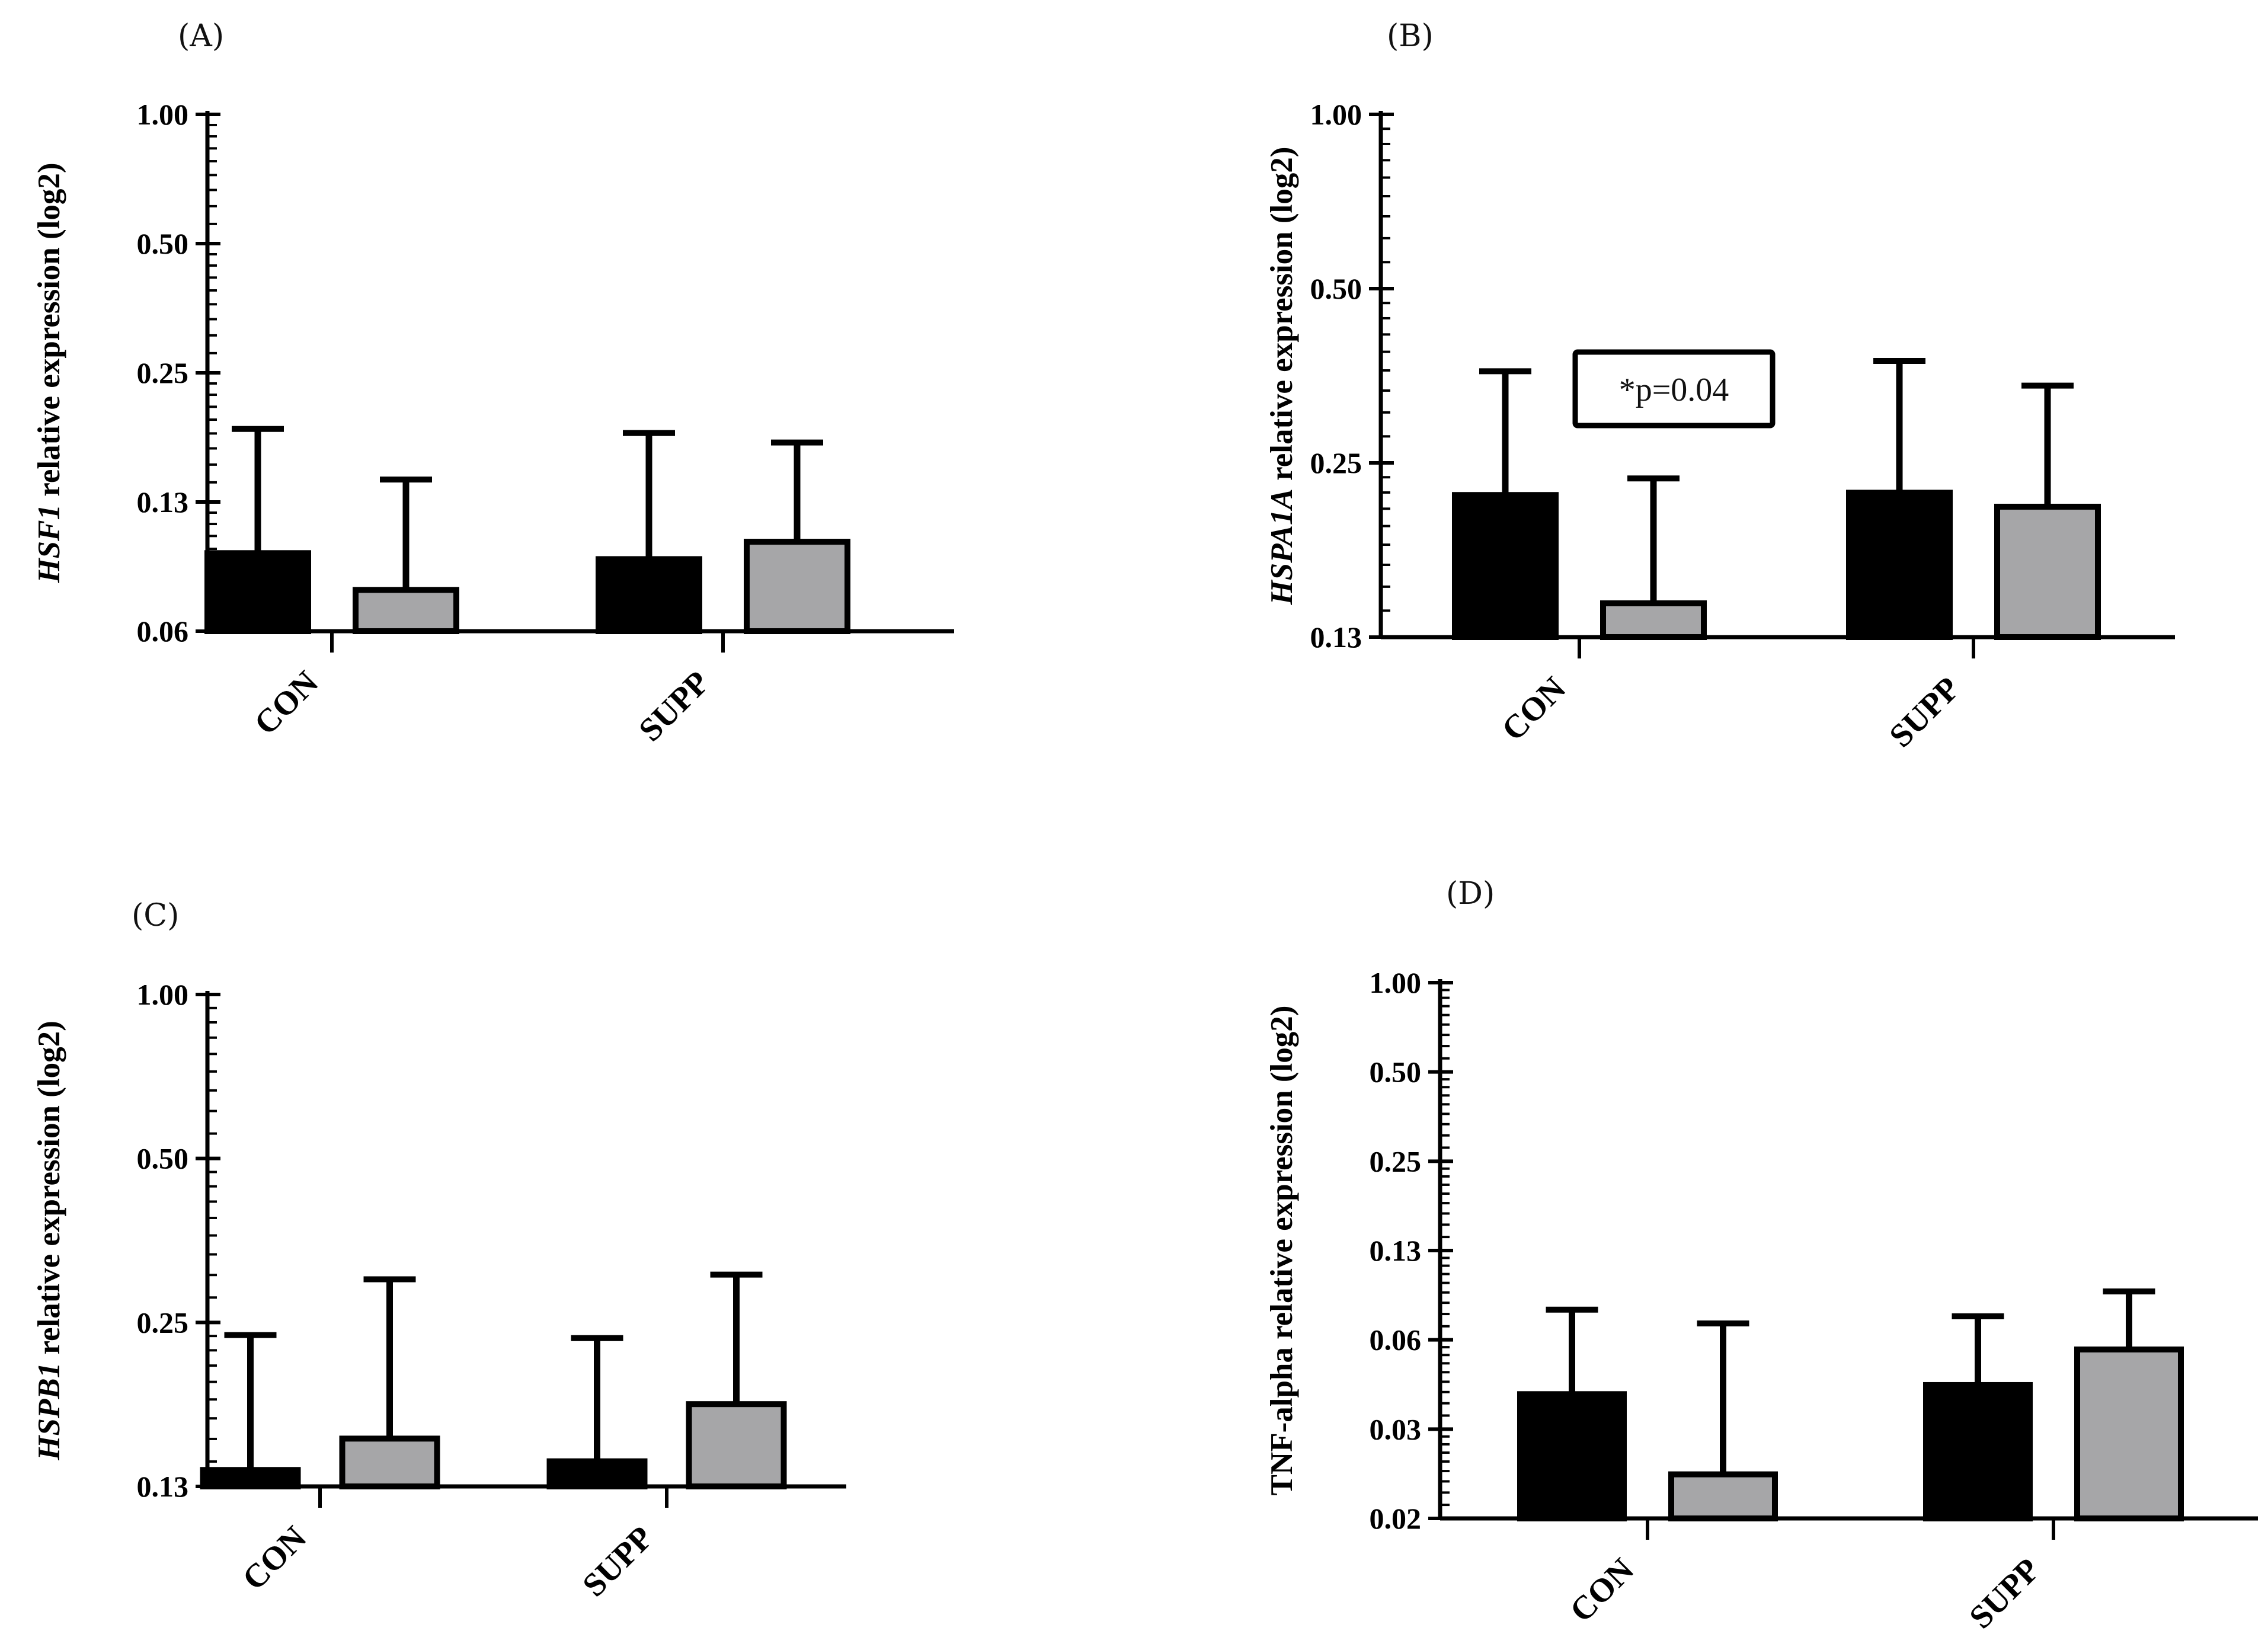  Describe the element at coordinates (49, 1412) in the screenshot. I see `y-axis-label-gene: HSPB1` at that location.